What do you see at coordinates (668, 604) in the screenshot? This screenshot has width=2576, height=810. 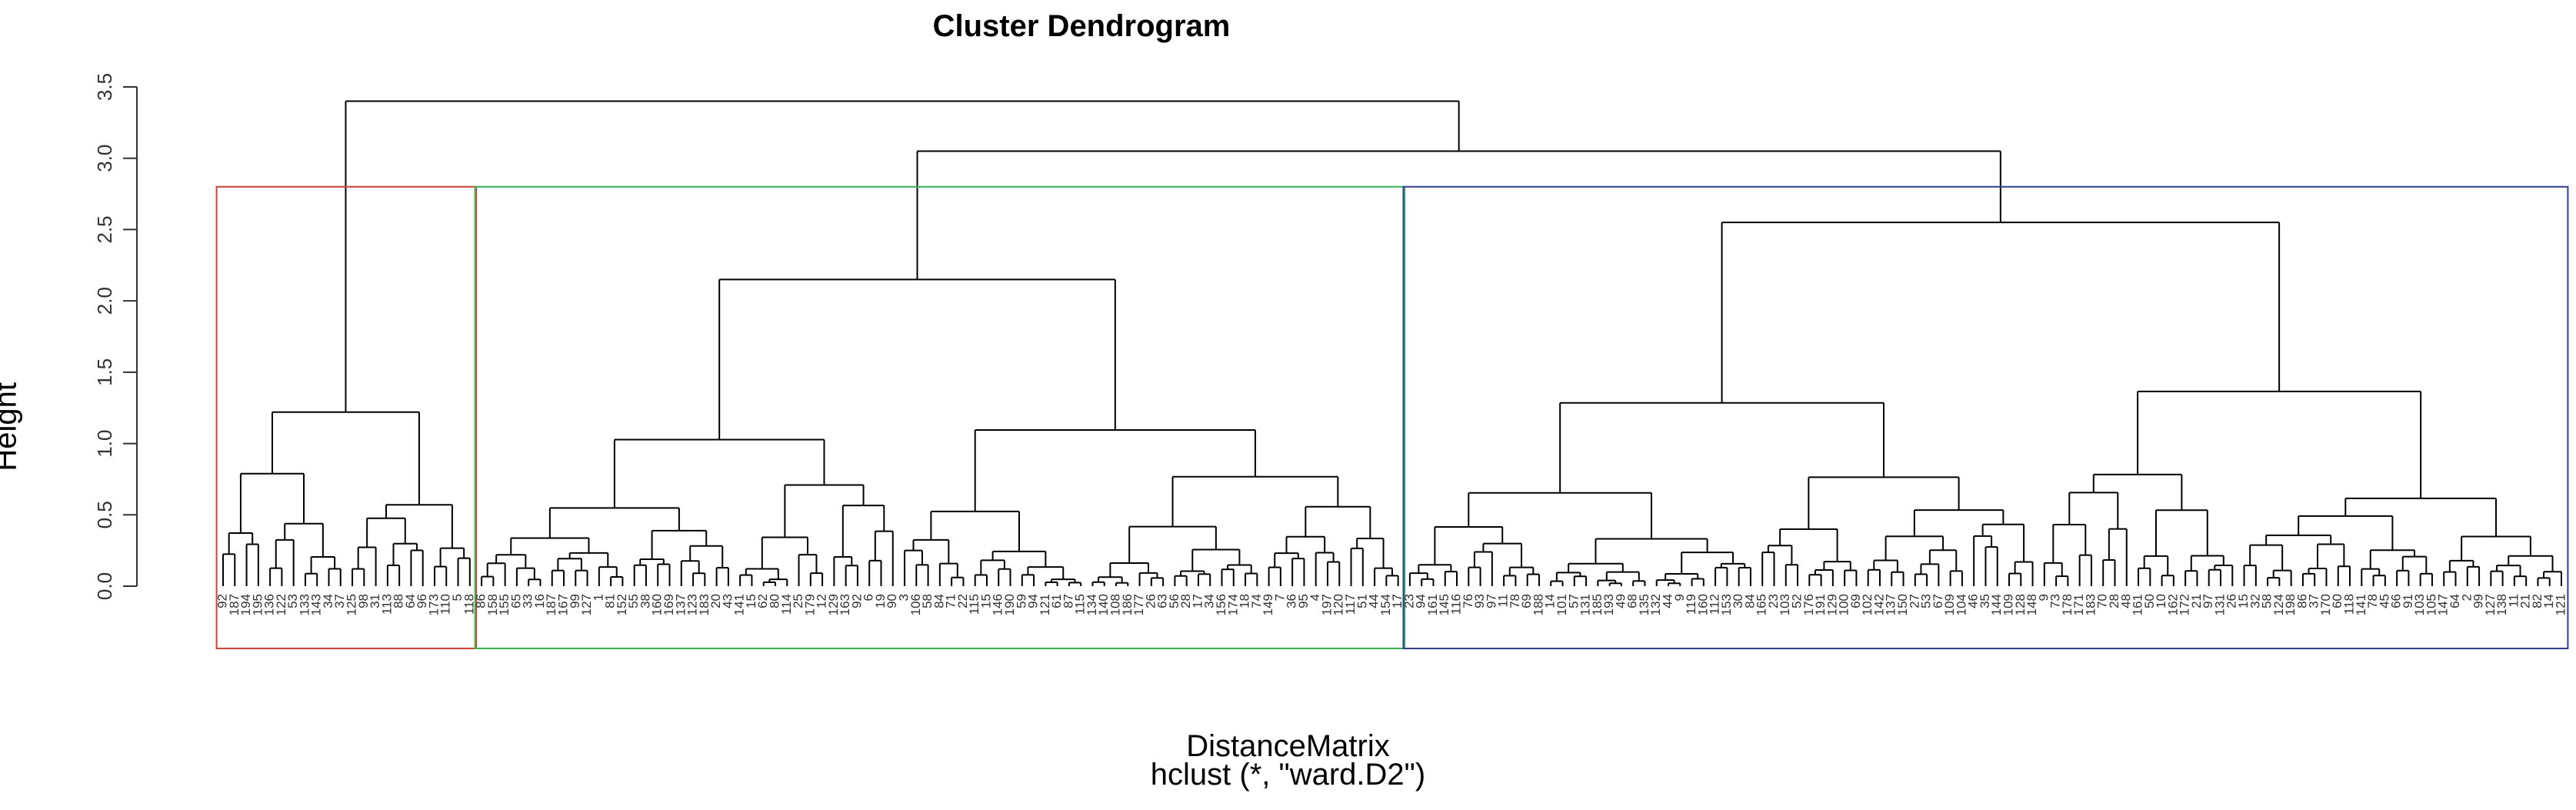 I see `leaf-label: 169` at bounding box center [668, 604].